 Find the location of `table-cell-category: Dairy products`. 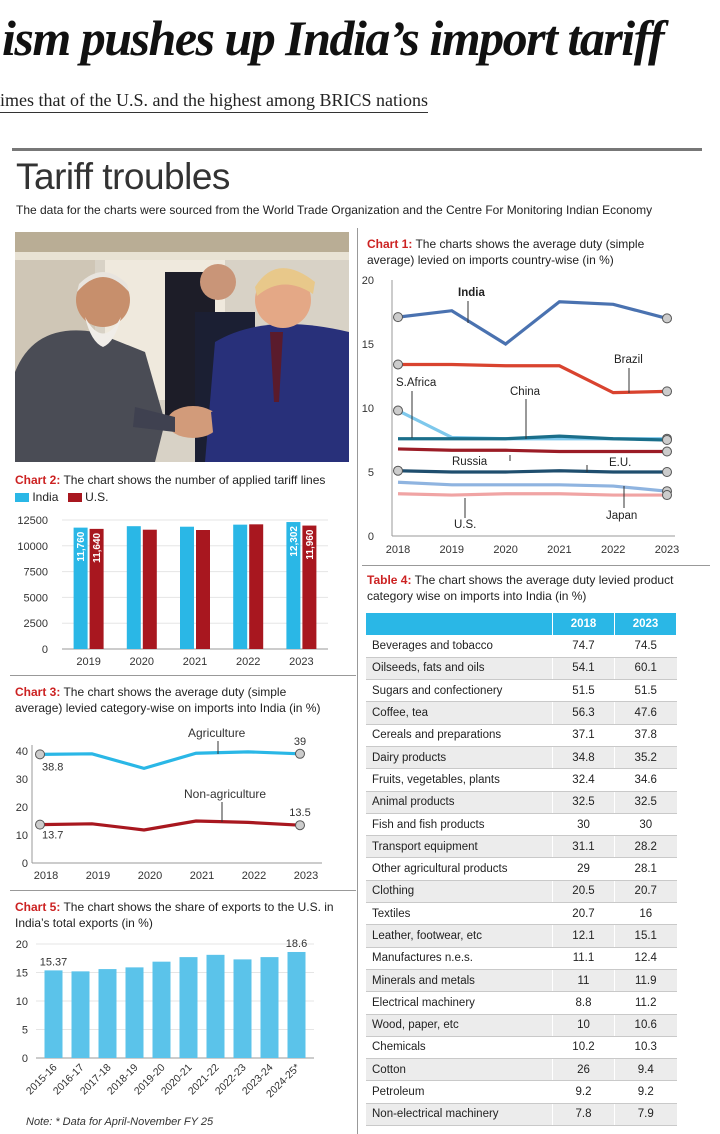

table-cell-category: Dairy products is located at coordinates (459, 758).